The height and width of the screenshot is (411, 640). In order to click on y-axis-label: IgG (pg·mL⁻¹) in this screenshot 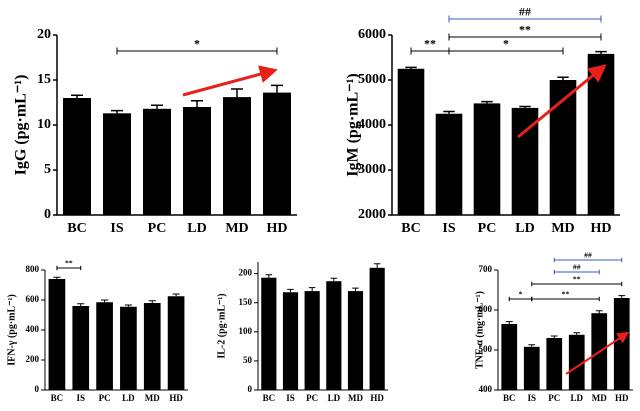, I will do `click(21, 125)`.